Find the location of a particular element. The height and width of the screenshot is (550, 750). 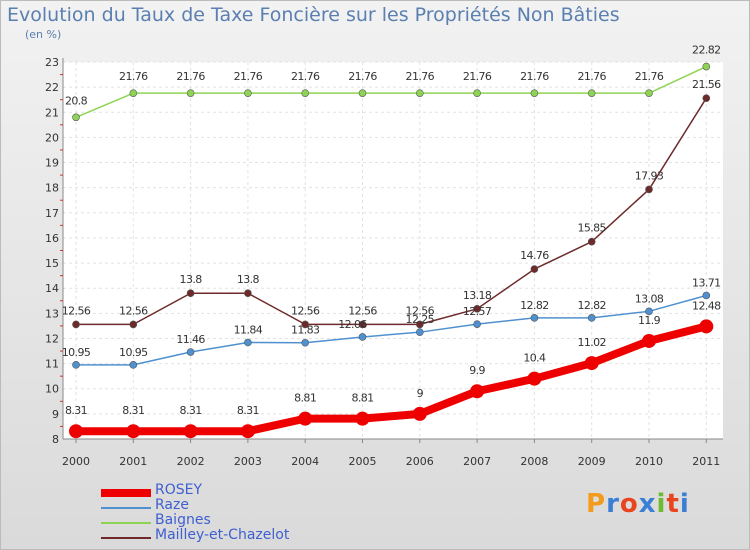

legend-label: Mailley-et-Chazelot is located at coordinates (222, 535).